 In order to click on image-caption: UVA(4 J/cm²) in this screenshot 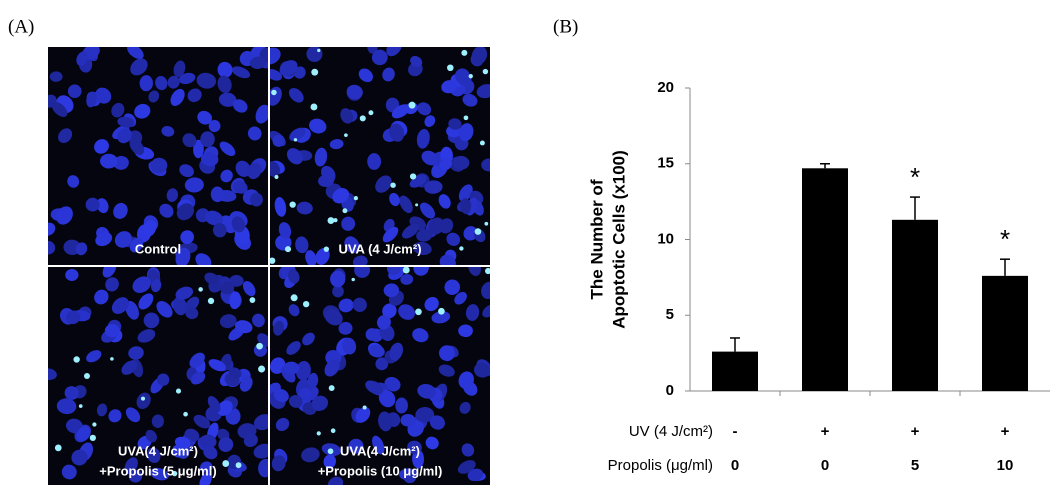, I will do `click(158, 450)`.